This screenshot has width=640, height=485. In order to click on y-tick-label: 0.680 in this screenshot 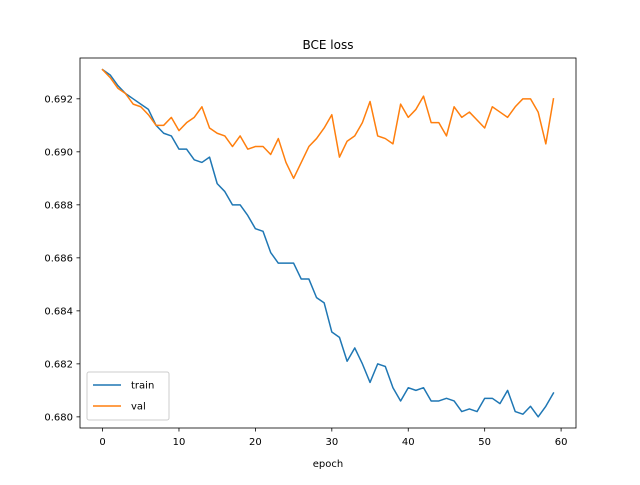, I will do `click(58, 417)`.